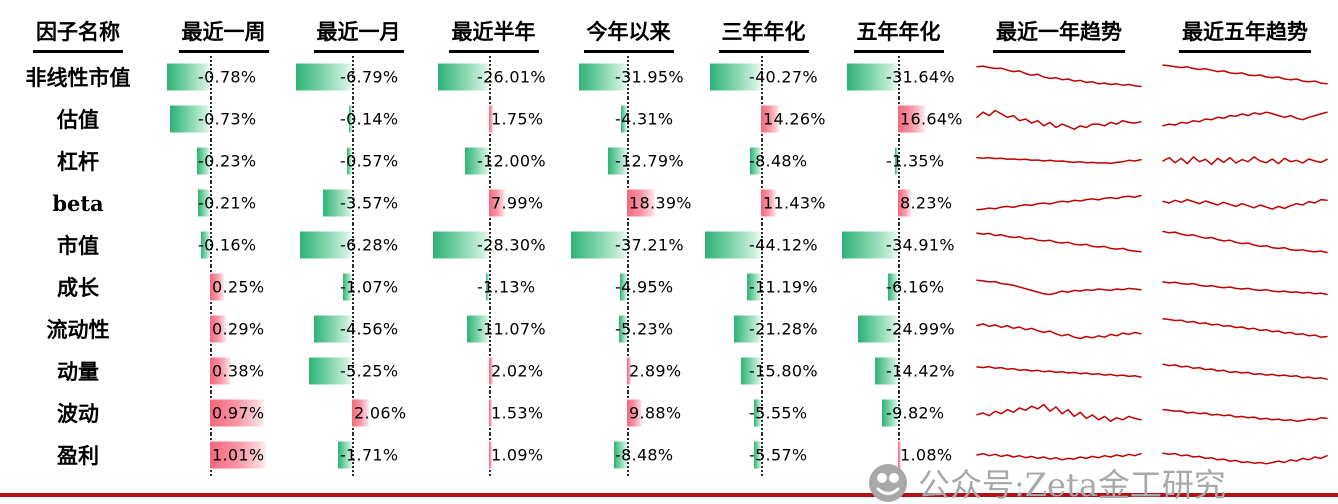 The height and width of the screenshot is (504, 1338). Describe the element at coordinates (778, 455) in the screenshot. I see `value-label: -5.57%` at that location.